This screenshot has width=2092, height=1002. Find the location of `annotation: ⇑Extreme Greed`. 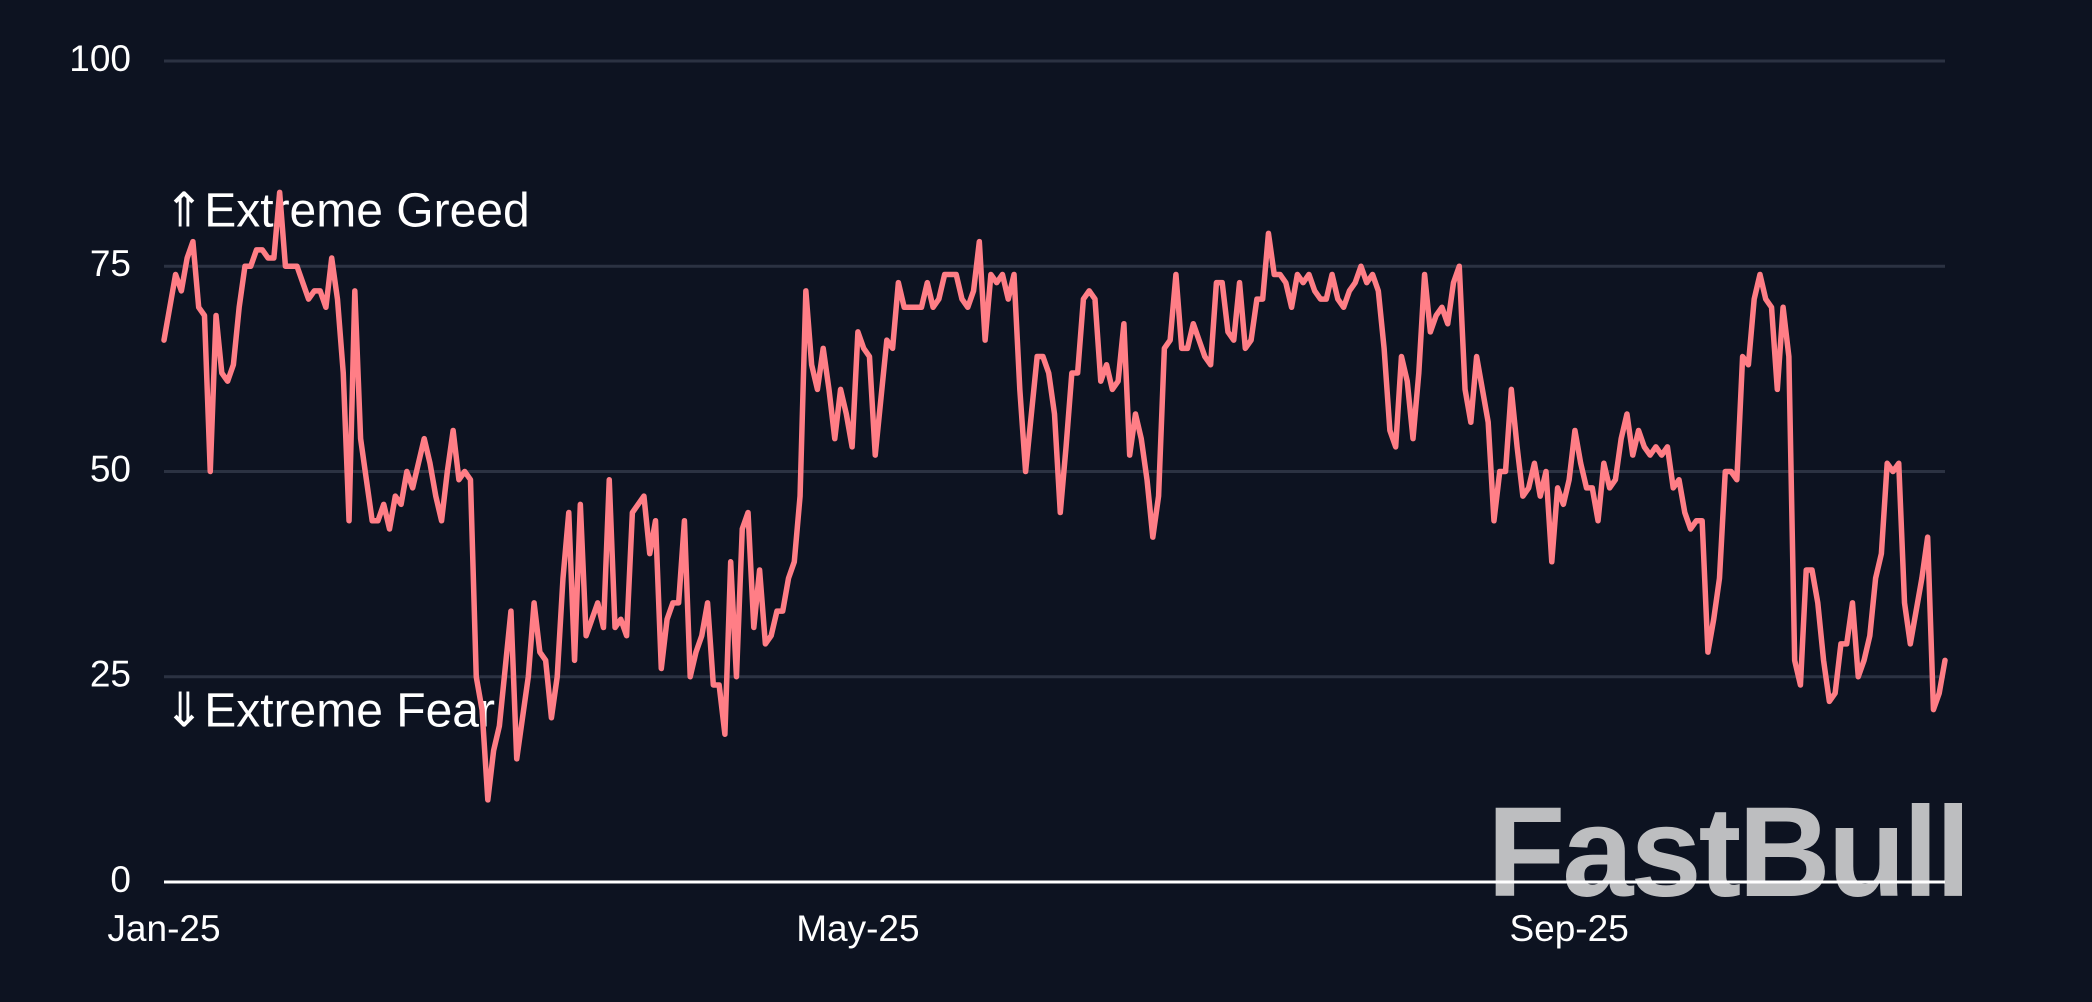

annotation: ⇑Extreme Greed is located at coordinates (347, 211).